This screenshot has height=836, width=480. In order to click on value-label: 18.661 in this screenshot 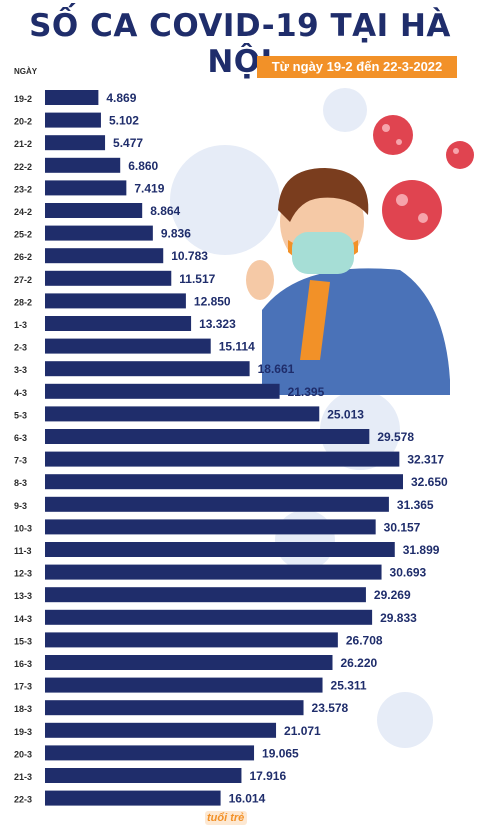, I will do `click(276, 369)`.